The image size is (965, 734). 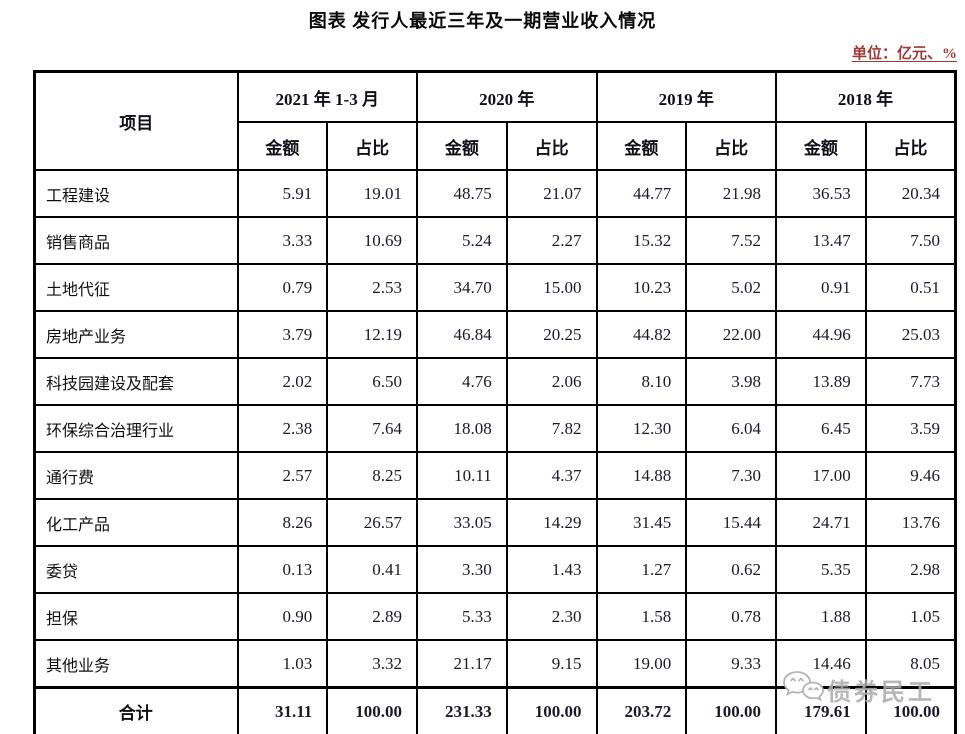 What do you see at coordinates (910, 522) in the screenshot?
I see `value-cell: 13.76` at bounding box center [910, 522].